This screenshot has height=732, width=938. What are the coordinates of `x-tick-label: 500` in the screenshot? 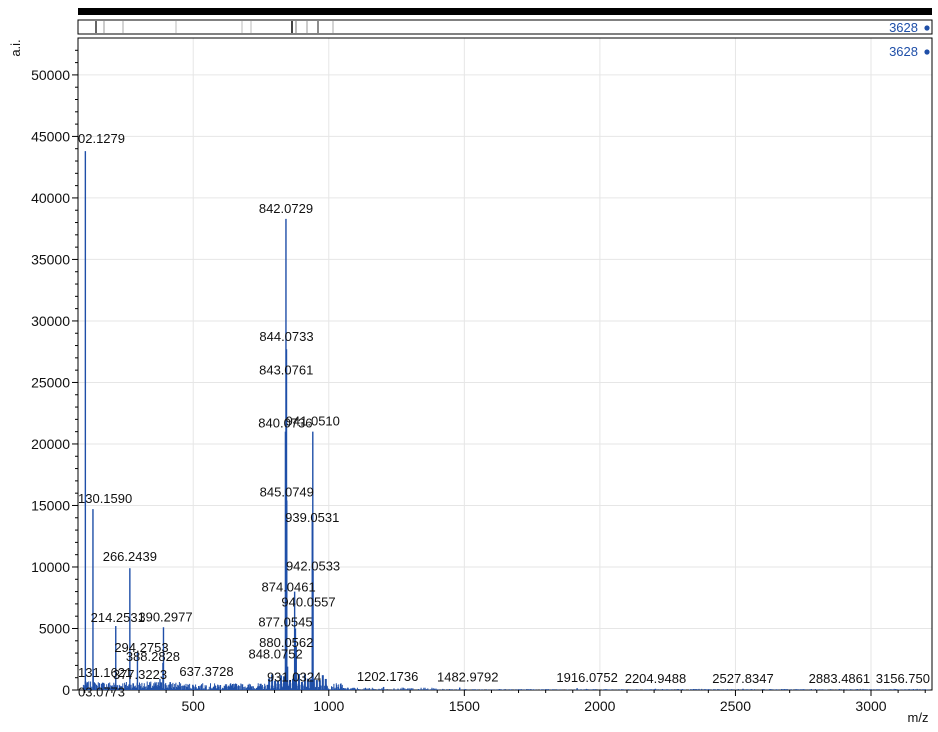 It's located at (194, 706).